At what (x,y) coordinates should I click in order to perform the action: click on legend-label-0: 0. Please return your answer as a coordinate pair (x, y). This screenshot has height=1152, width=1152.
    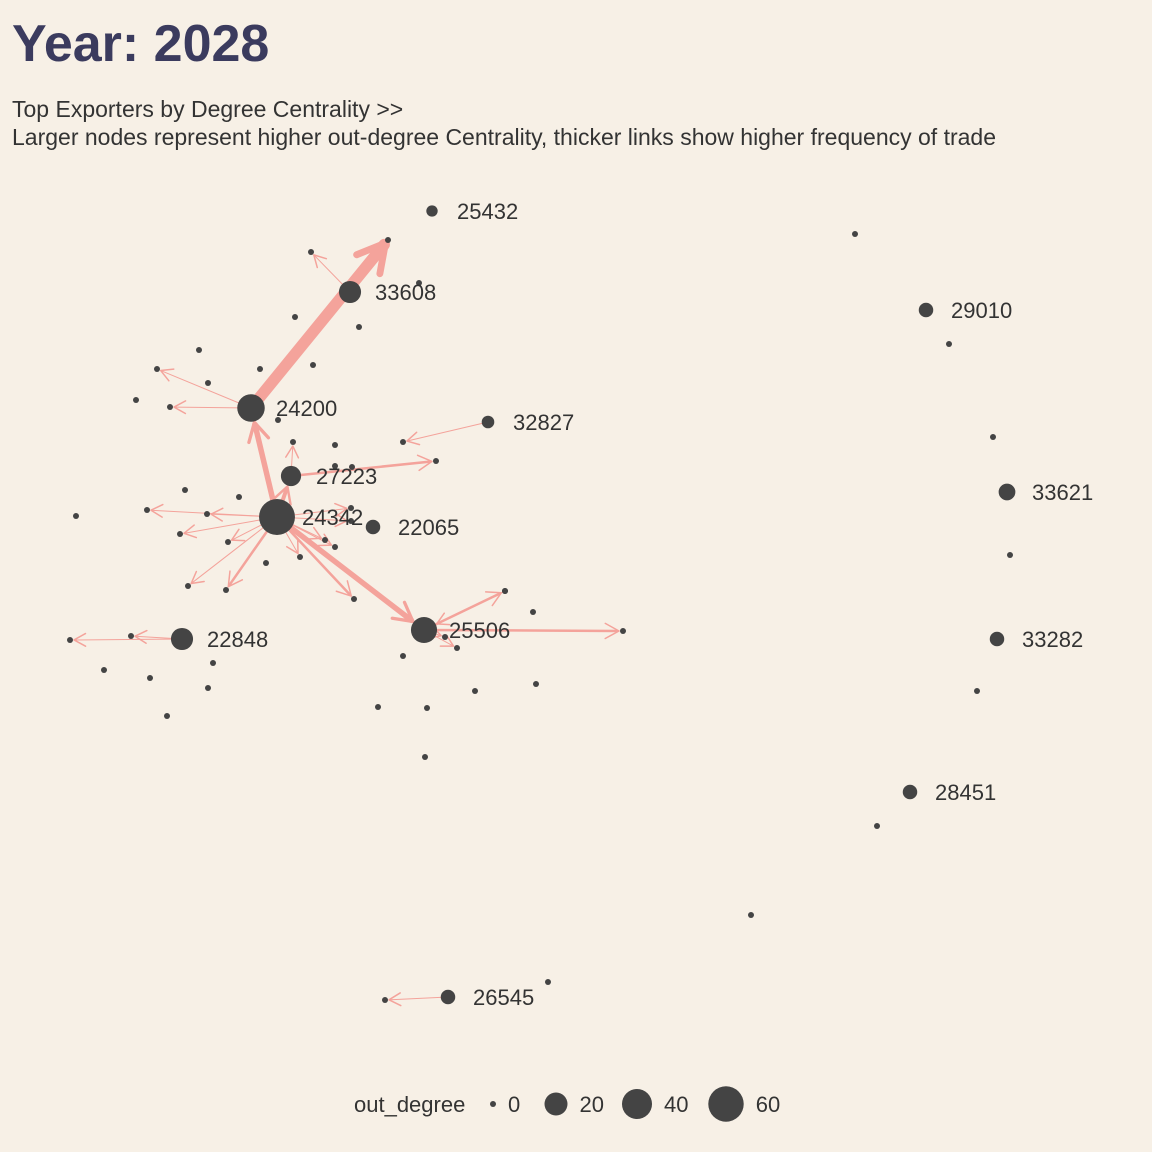
    Looking at the image, I should click on (514, 1104).